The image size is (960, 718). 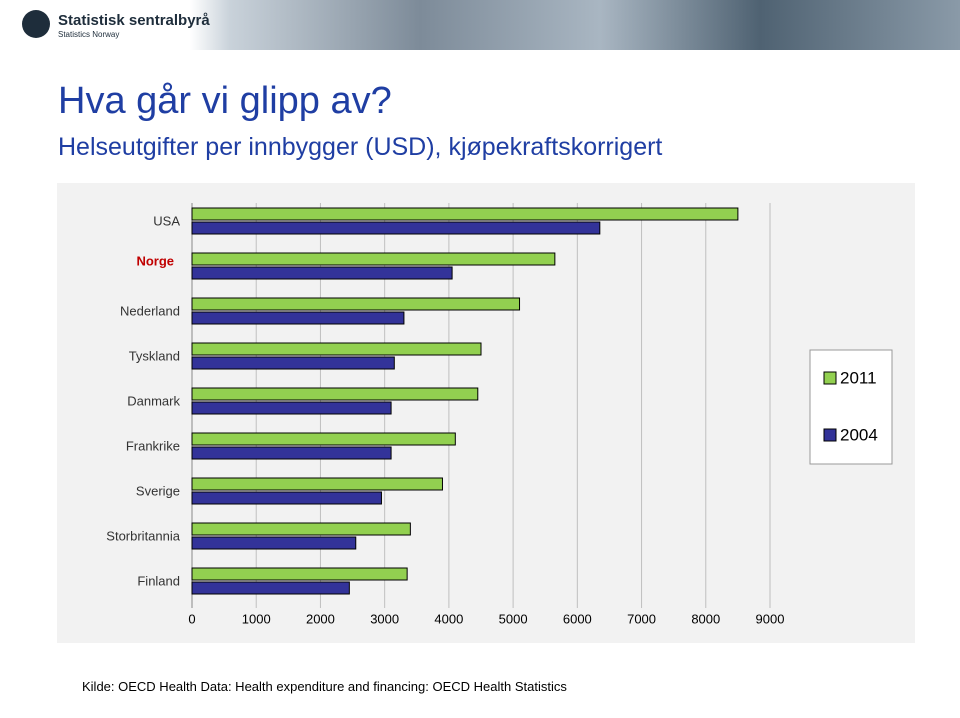 I want to click on y-tick-label: Danmark, so click(x=153, y=400).